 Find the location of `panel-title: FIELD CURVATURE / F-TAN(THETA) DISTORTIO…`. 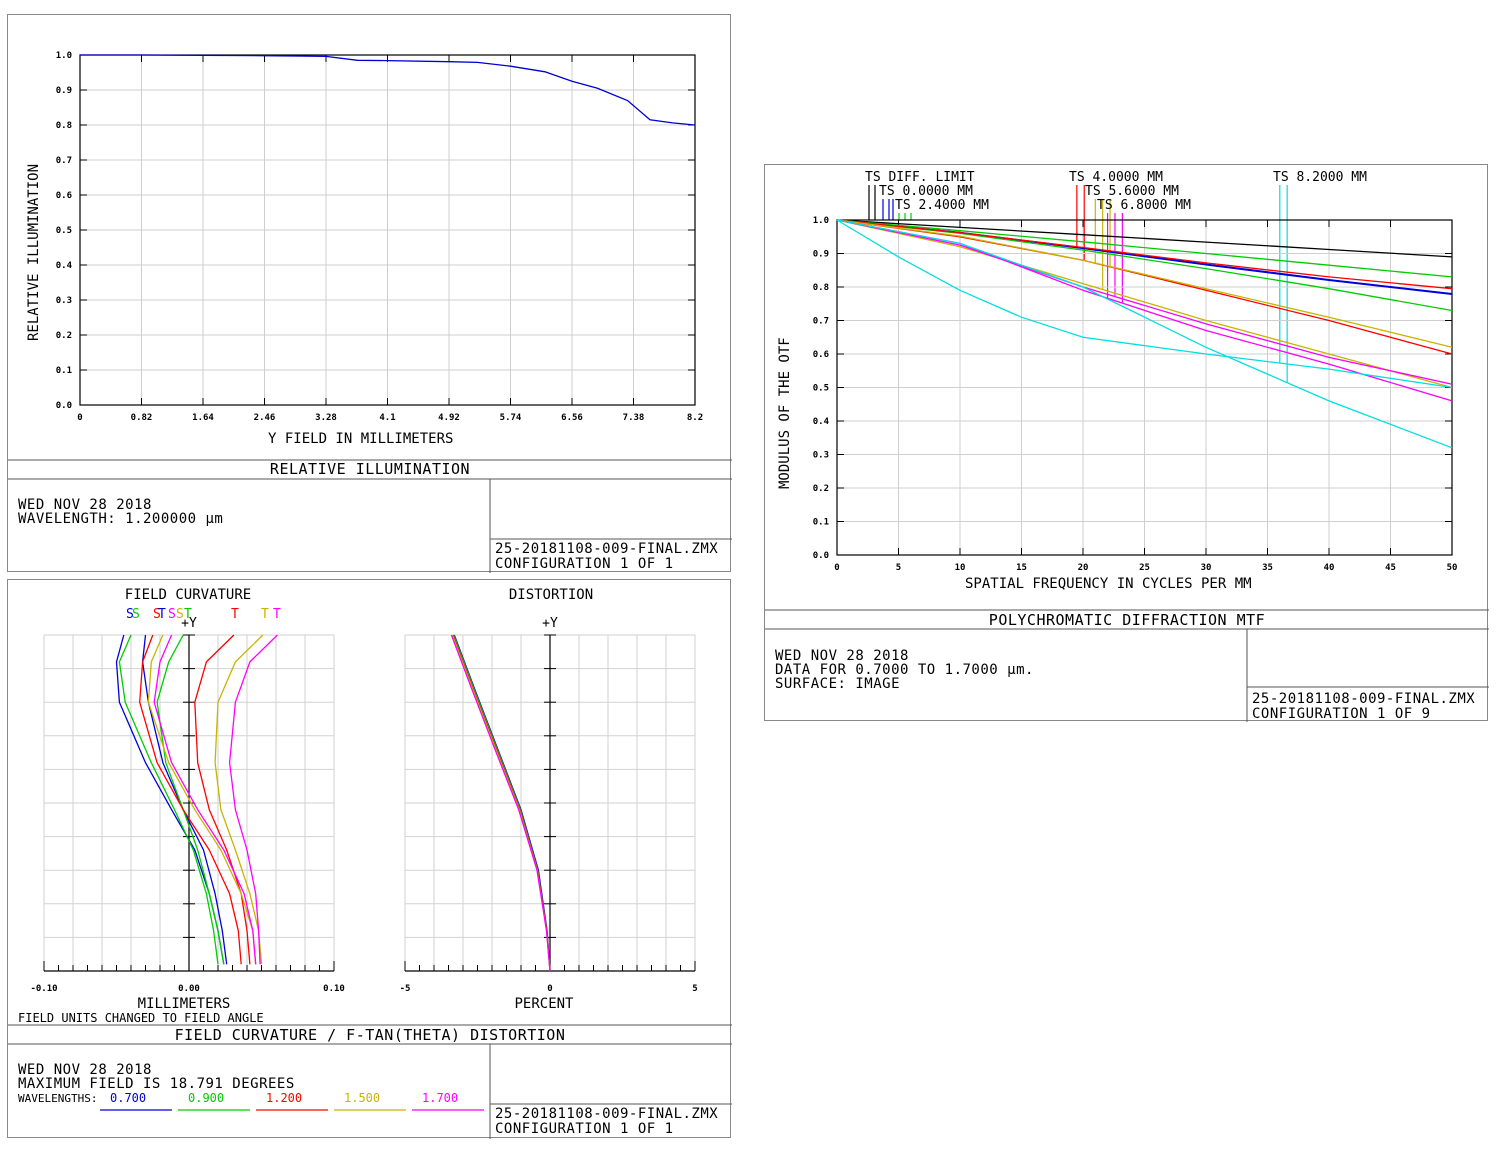

panel-title: FIELD CURVATURE / F-TAN(THETA) DISTORTIO… is located at coordinates (370, 1035).